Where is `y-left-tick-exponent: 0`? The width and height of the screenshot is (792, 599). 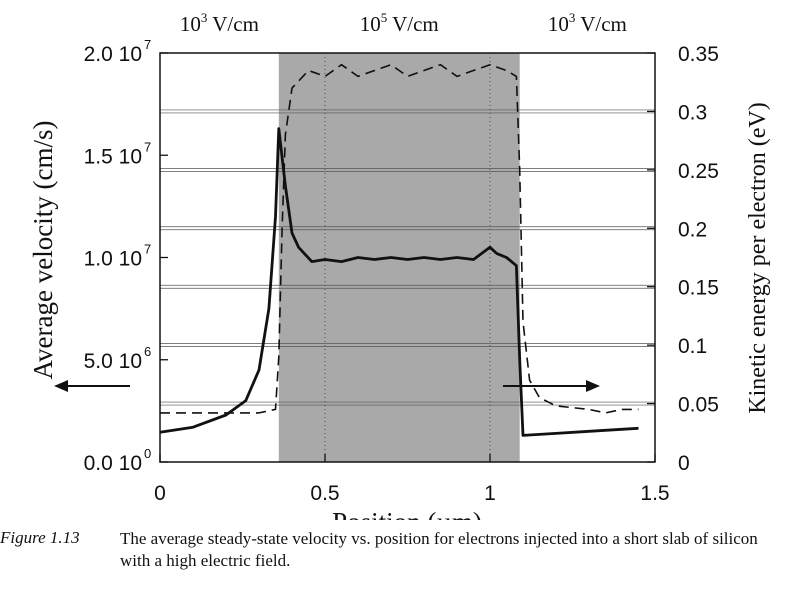 y-left-tick-exponent: 0 is located at coordinates (147, 453).